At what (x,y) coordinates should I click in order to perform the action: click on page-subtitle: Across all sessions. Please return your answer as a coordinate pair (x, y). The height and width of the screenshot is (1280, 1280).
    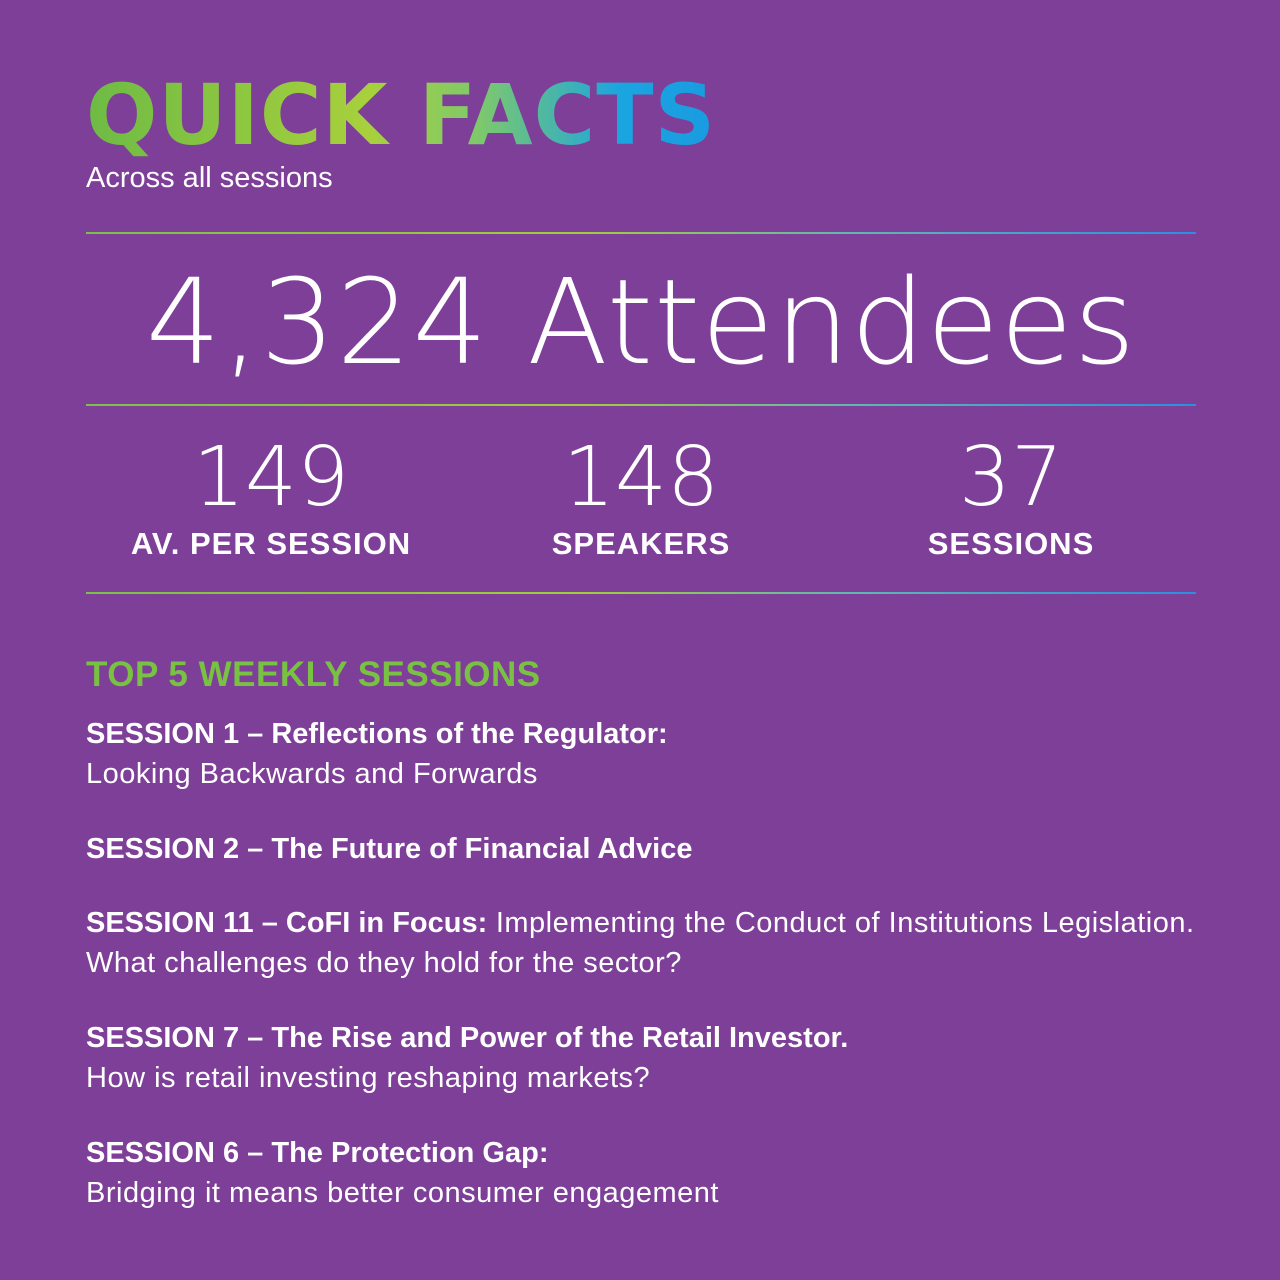
    Looking at the image, I should click on (209, 178).